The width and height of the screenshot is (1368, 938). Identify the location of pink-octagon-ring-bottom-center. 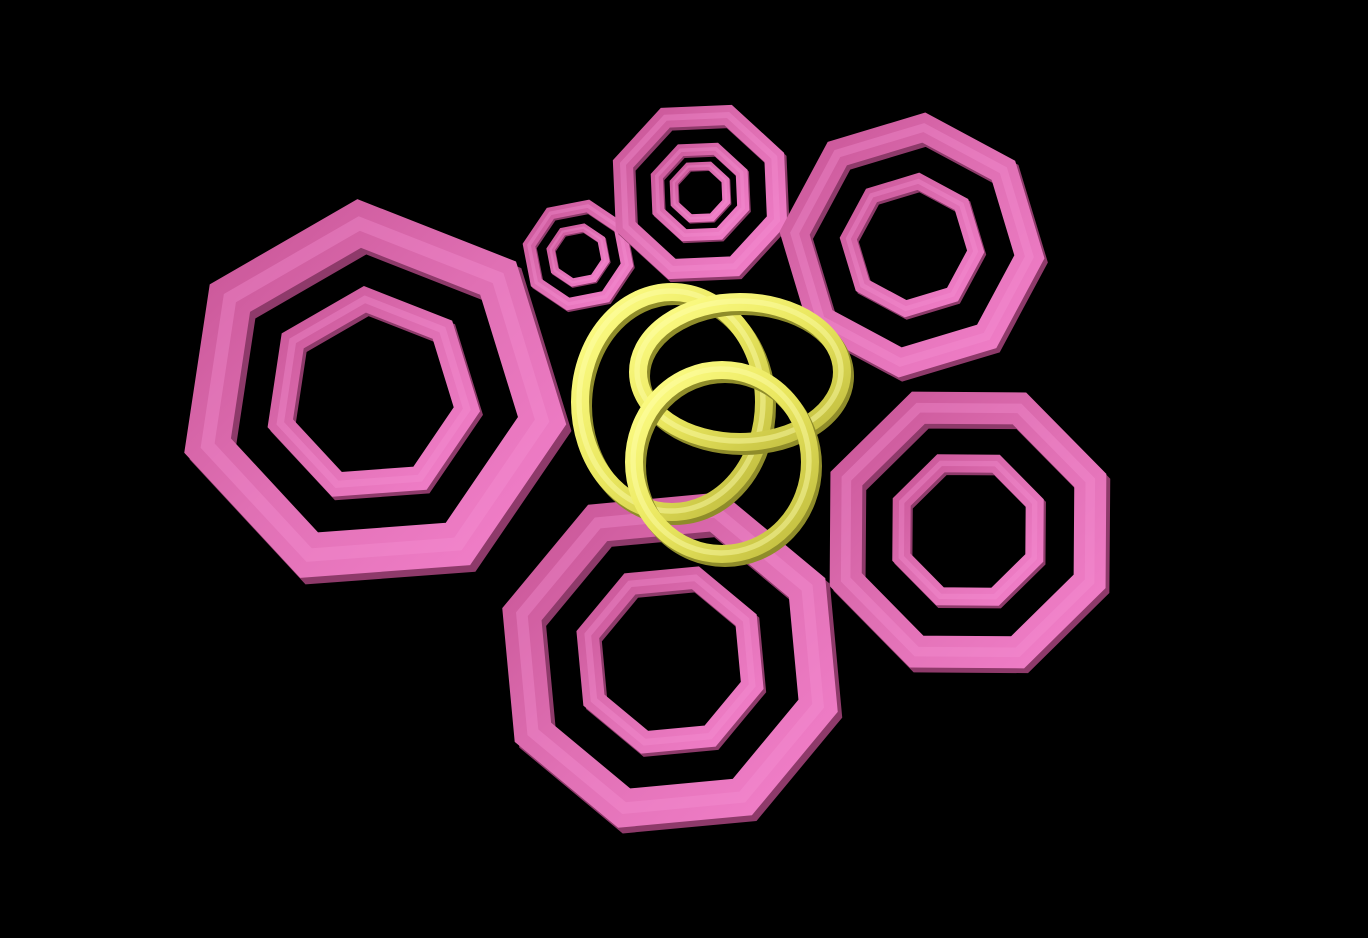
(672, 663).